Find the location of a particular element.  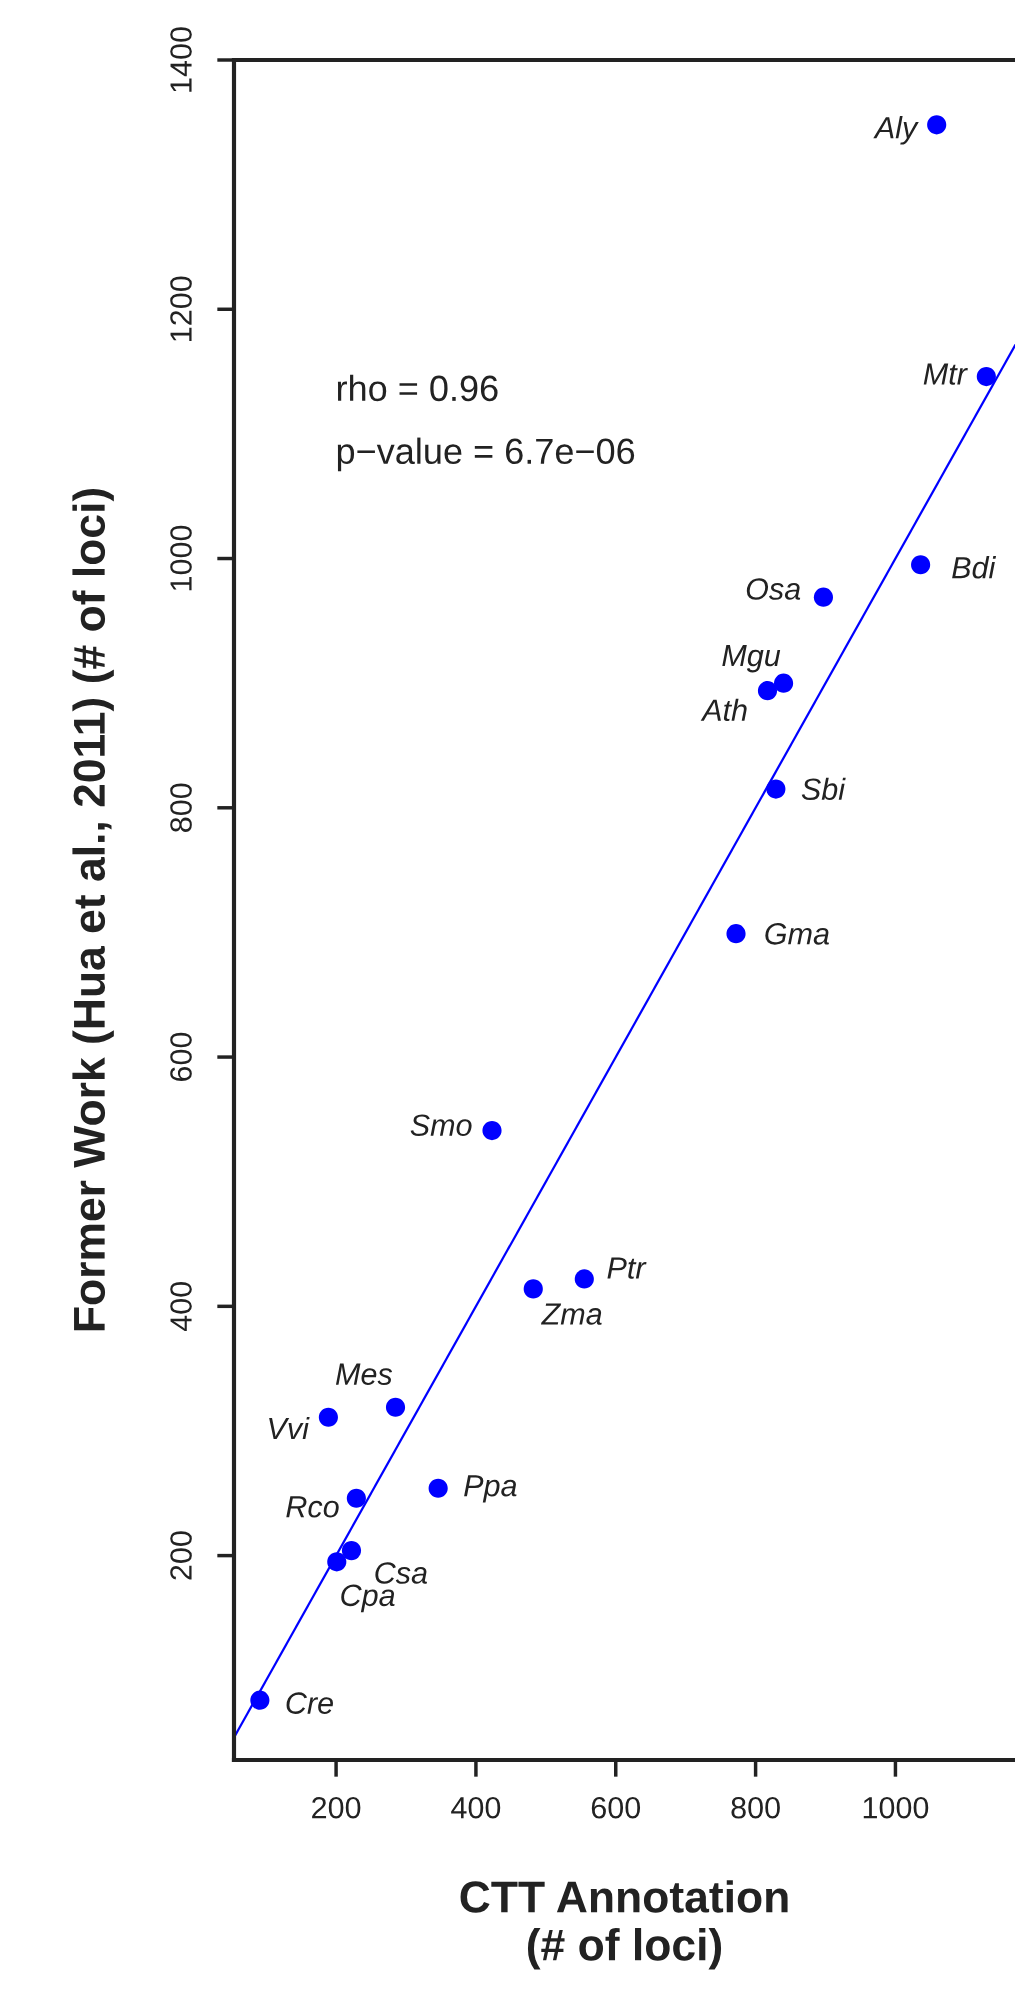

annotation: Zma is located at coordinates (571, 1314).